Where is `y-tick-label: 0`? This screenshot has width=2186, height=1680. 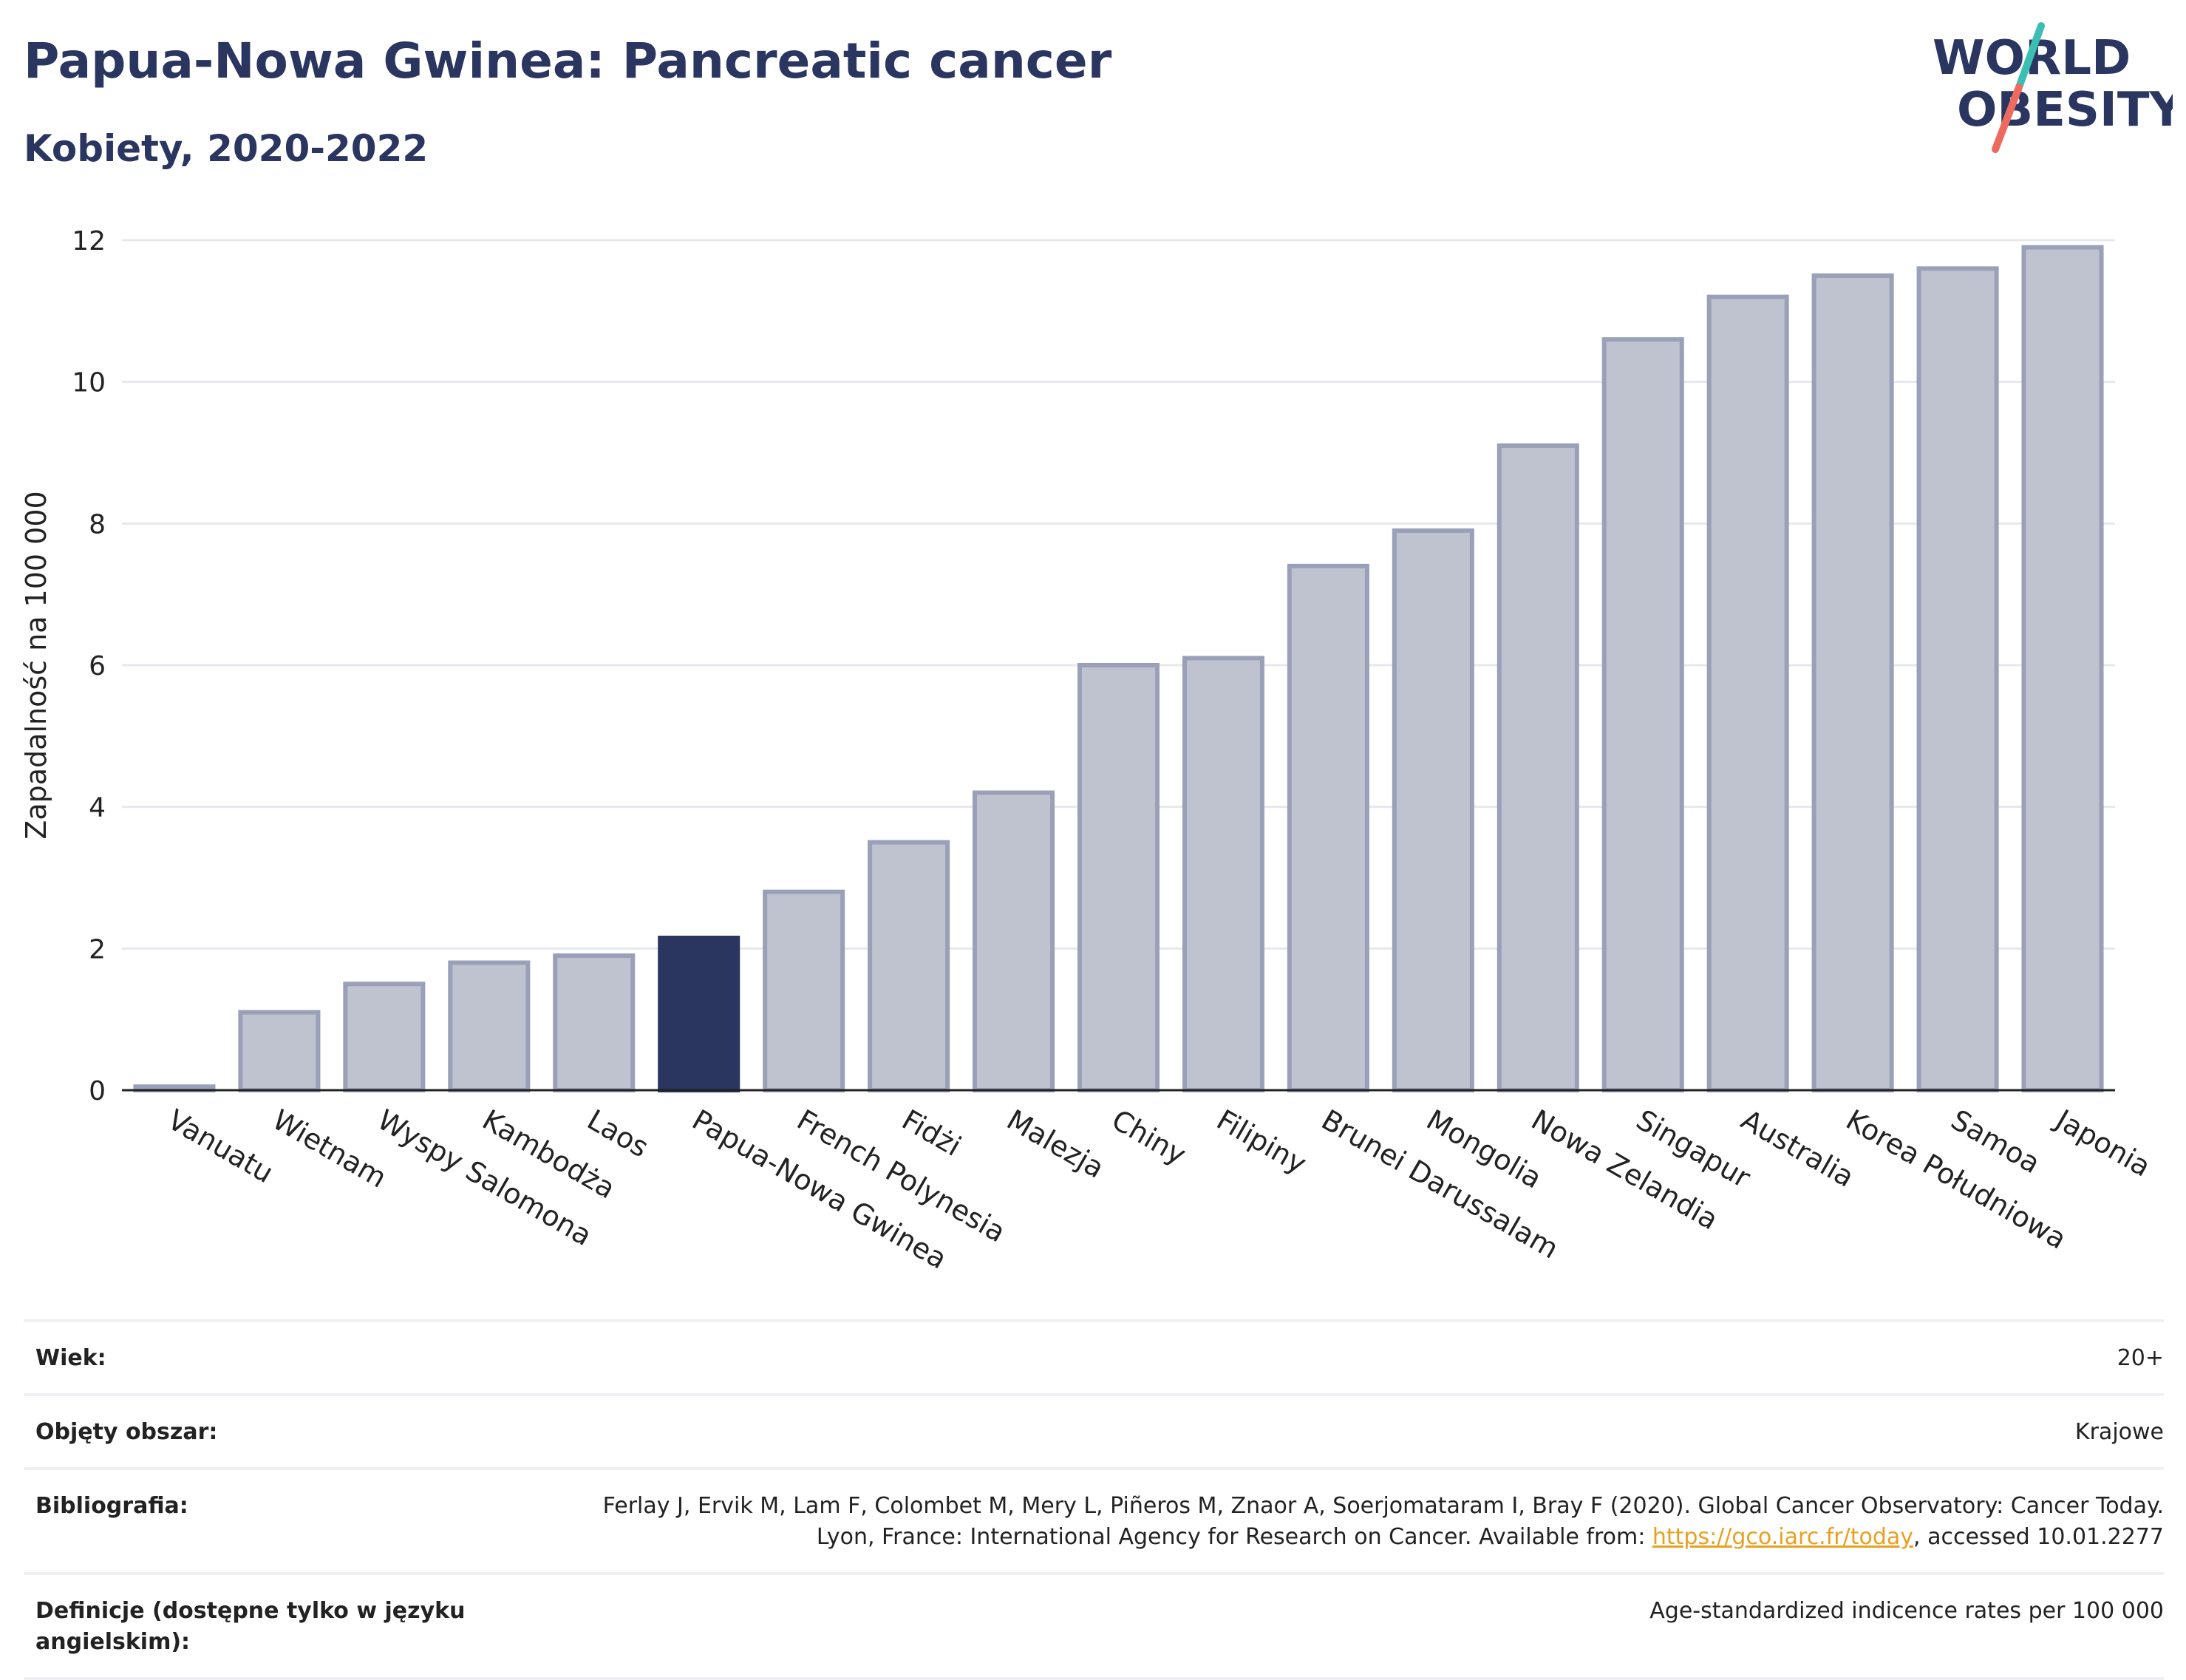
y-tick-label: 0 is located at coordinates (97, 1091).